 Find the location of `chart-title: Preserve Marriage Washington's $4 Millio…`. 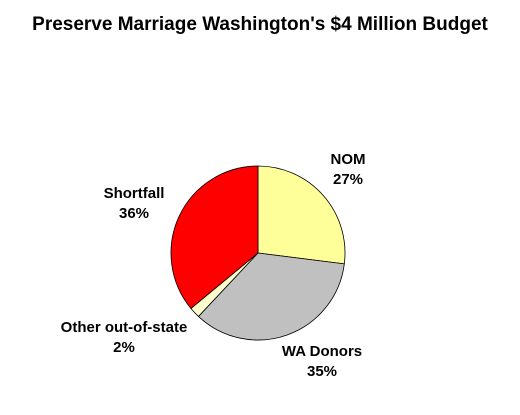

chart-title: Preserve Marriage Washington's $4 Millio… is located at coordinates (260, 24).